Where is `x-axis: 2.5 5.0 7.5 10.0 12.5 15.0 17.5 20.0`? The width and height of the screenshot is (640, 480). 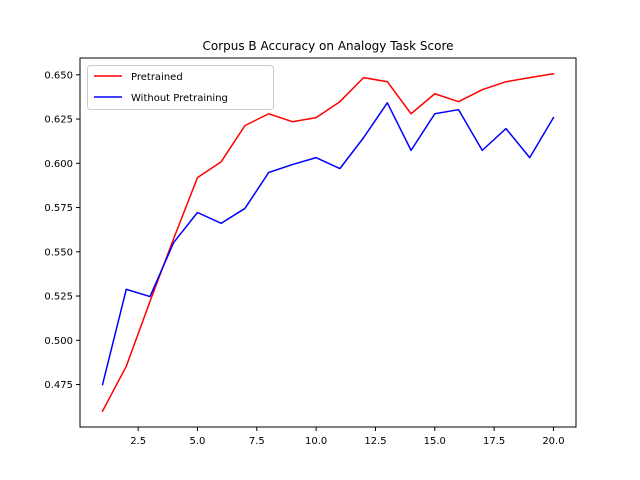
x-axis: 2.5 5.0 7.5 10.0 12.5 15.0 17.5 20.0 is located at coordinates (347, 437).